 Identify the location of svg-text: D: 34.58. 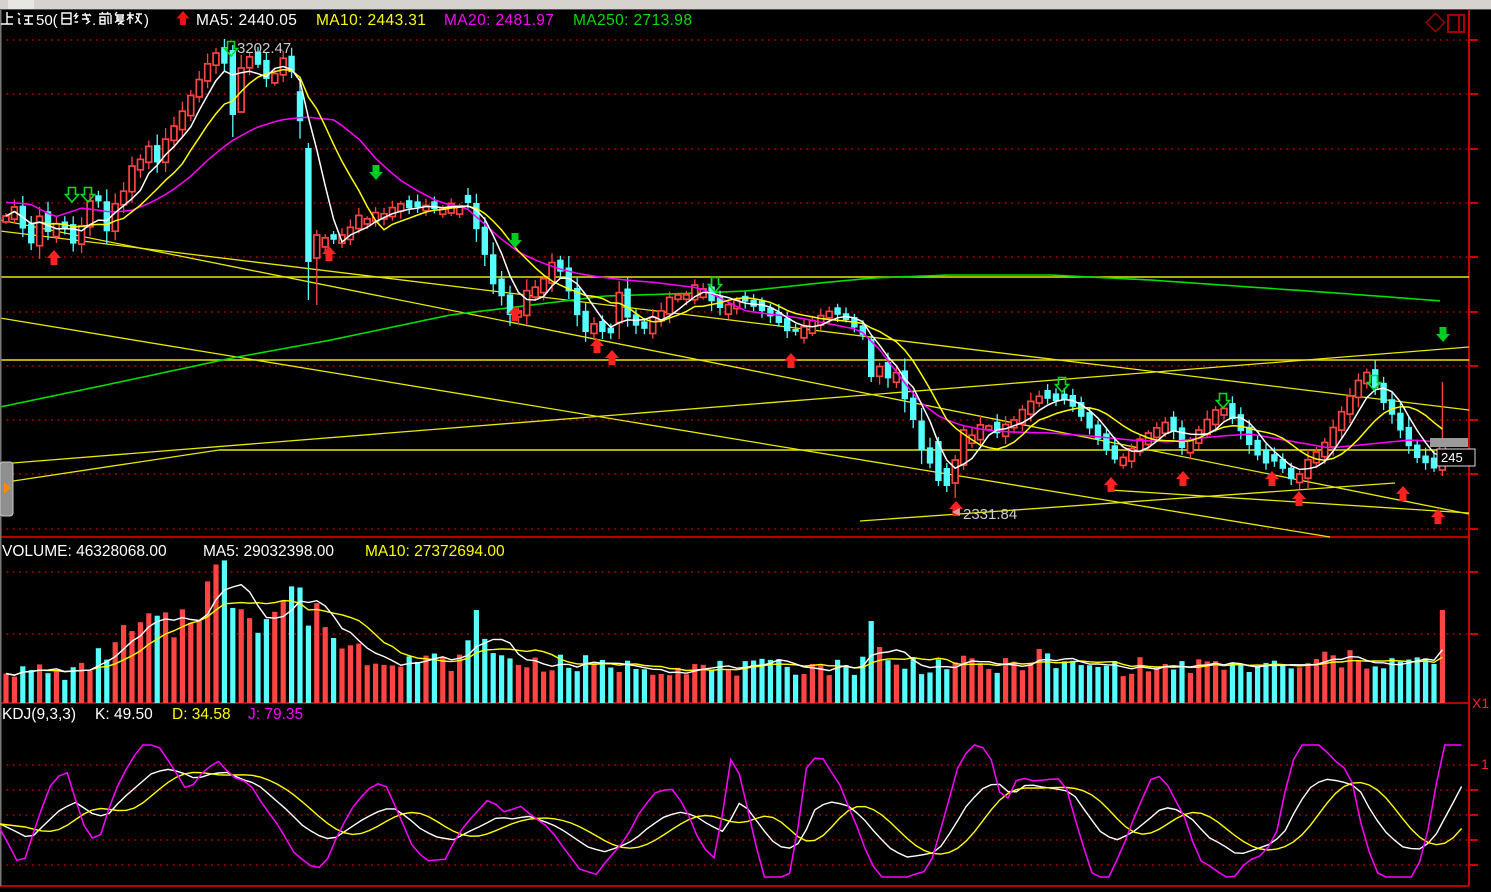
(201, 714).